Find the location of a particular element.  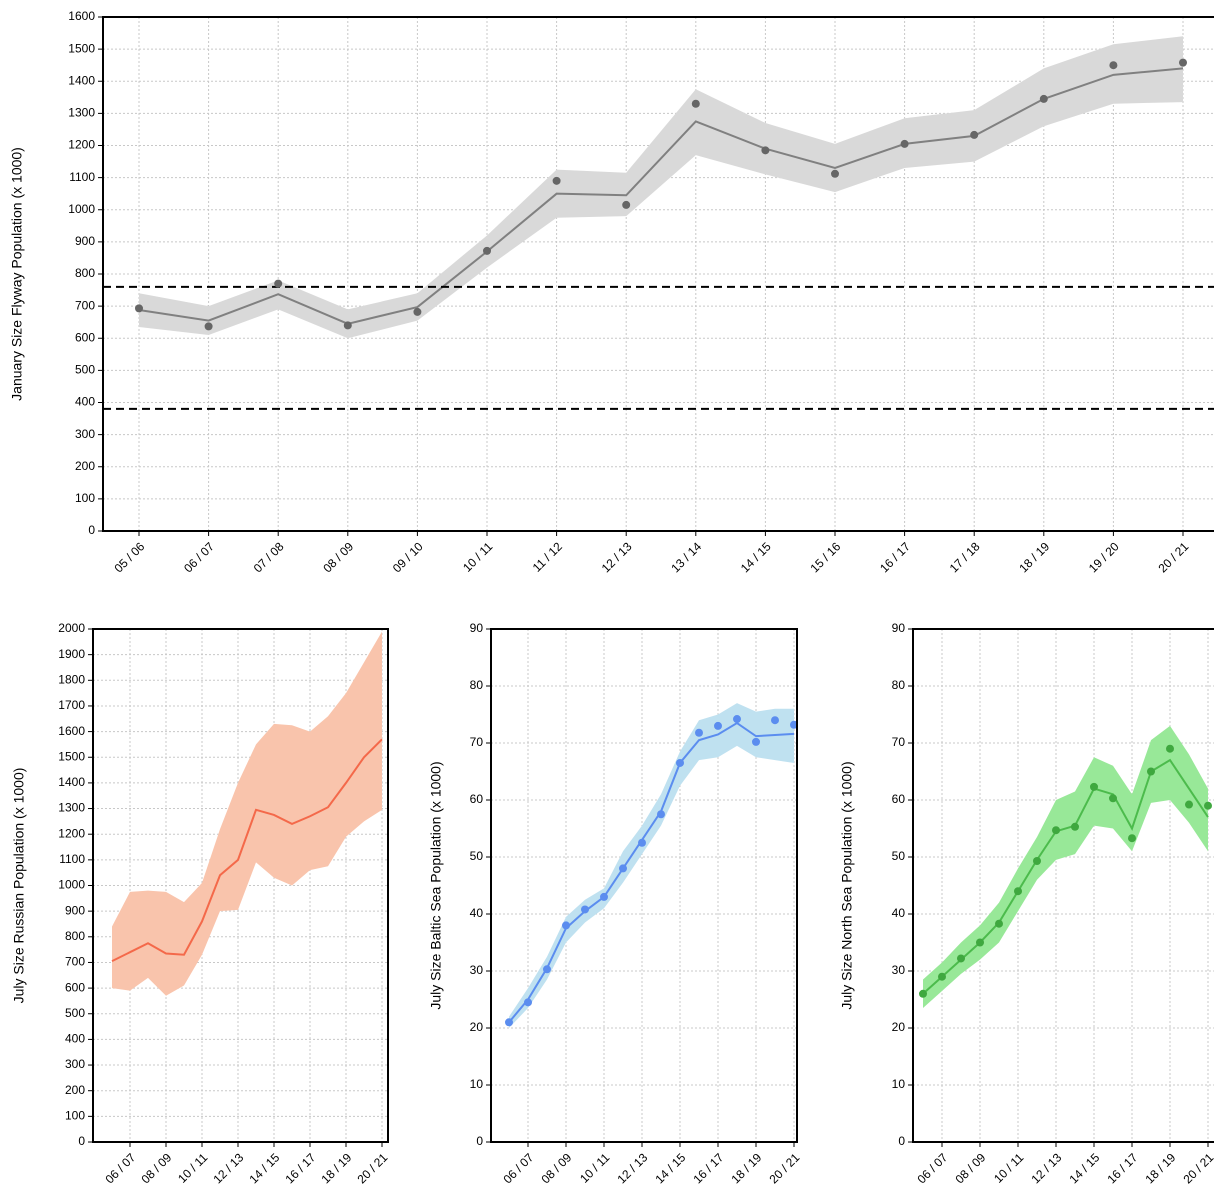

x-tick-label: 07 / 08 is located at coordinates (269, 557).